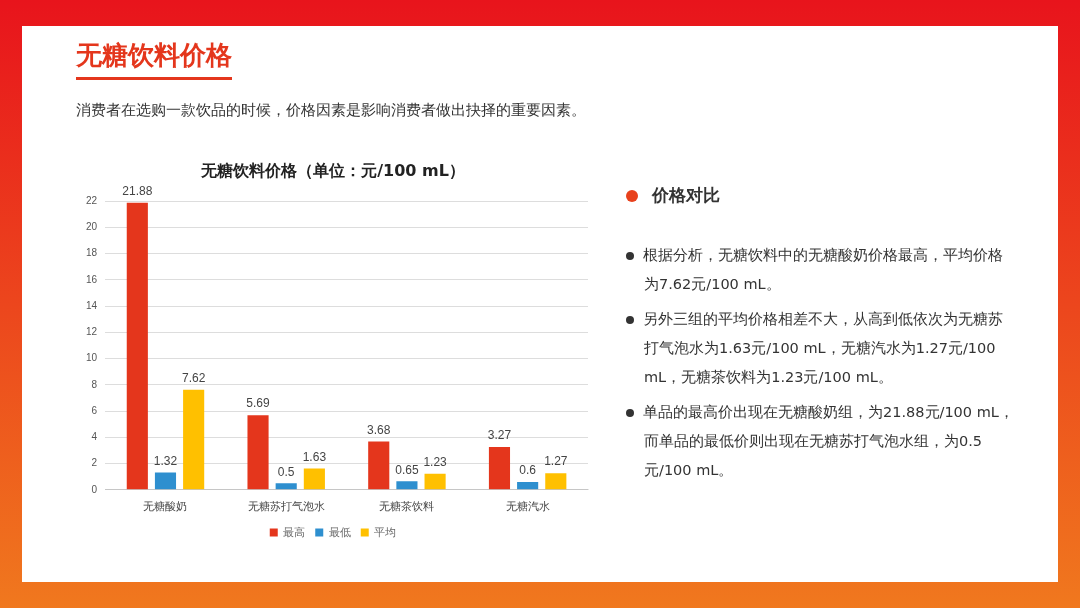 Image resolution: width=1080 pixels, height=608 pixels. Describe the element at coordinates (92, 279) in the screenshot. I see `y-tick-label: 16` at that location.